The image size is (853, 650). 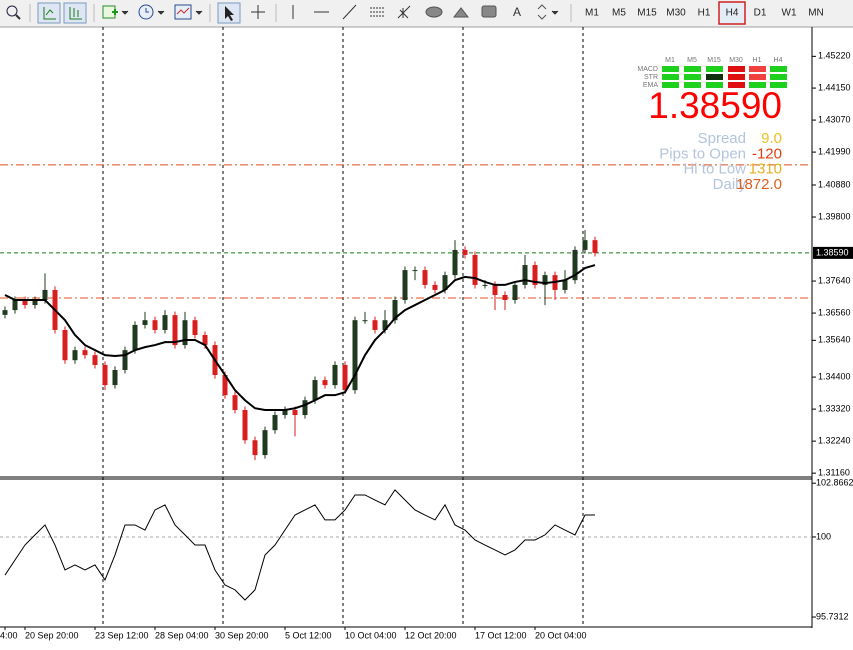 What do you see at coordinates (501, 635) in the screenshot?
I see `x-tick-label: 17 Oct 12:00` at bounding box center [501, 635].